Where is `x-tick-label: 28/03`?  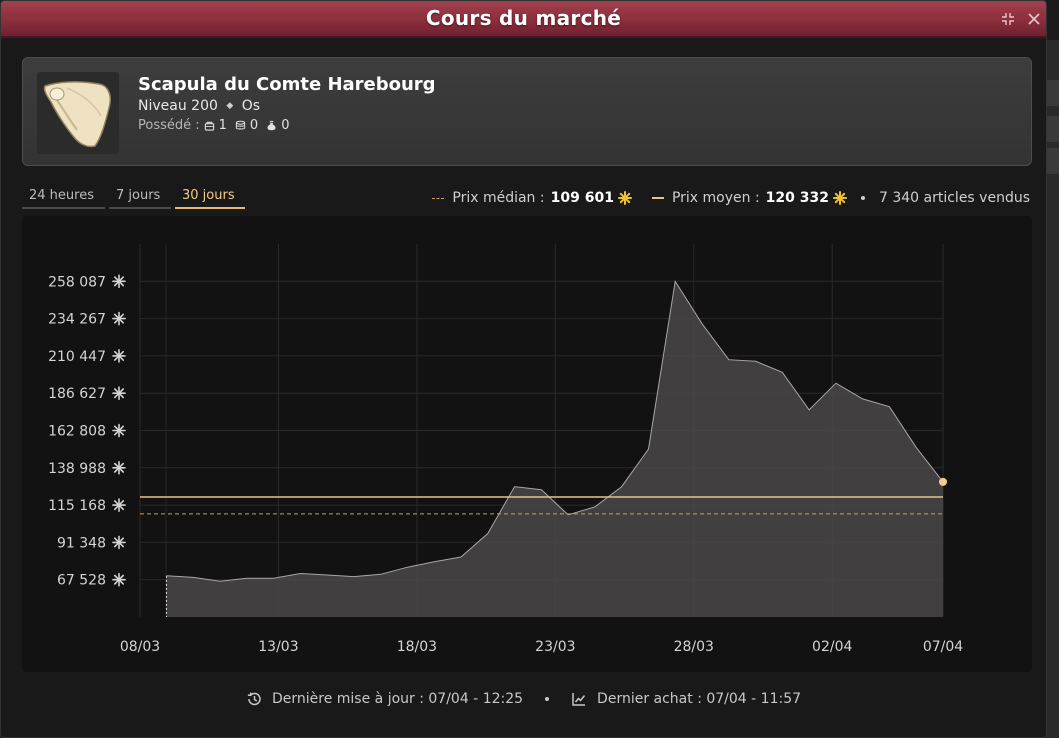
x-tick-label: 28/03 is located at coordinates (694, 647).